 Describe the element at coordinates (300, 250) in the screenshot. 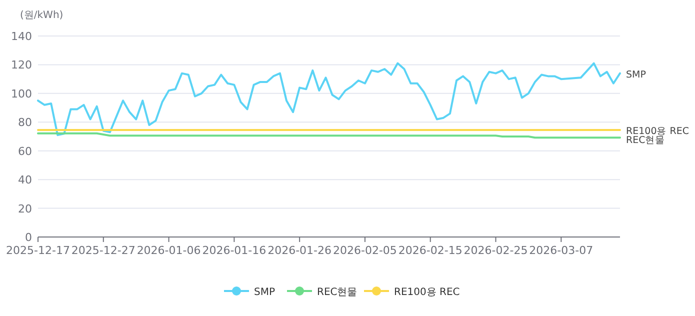

I see `x-tick-label: 2026-01-26` at that location.